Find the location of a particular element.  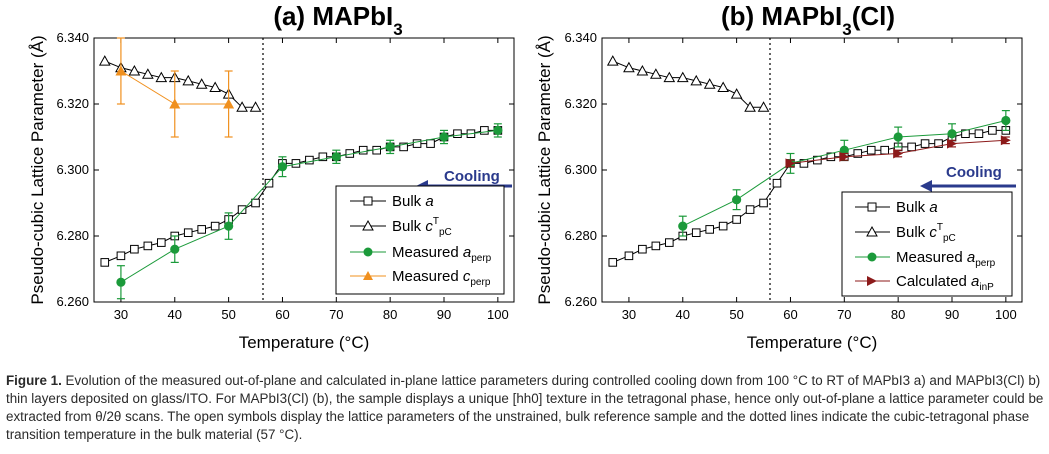

panel-a-title: (a) MAPbI3 is located at coordinates (337, 20).